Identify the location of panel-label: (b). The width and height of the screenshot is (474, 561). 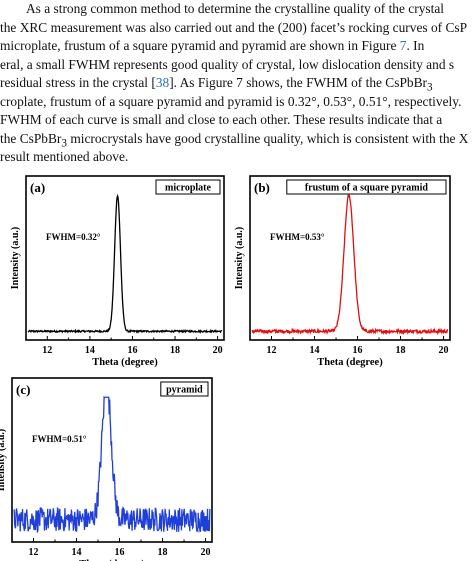
(262, 187).